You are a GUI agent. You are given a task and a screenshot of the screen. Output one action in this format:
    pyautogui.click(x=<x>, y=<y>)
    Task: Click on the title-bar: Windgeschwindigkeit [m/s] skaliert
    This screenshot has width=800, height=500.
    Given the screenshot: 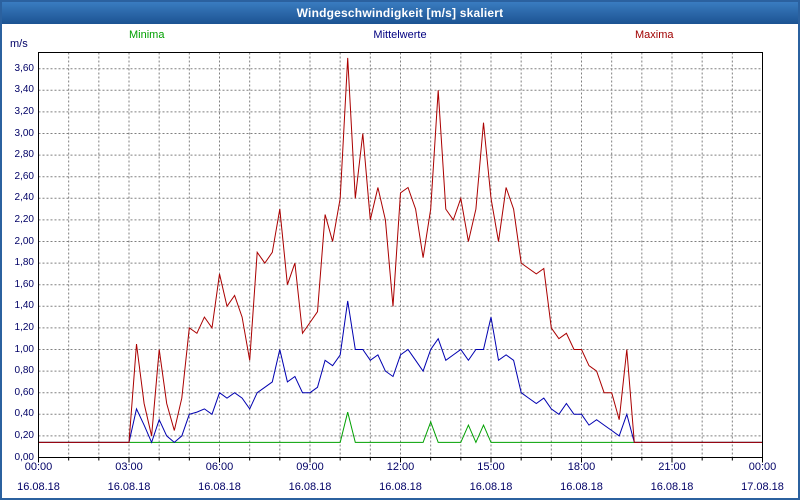 What is the action you would take?
    pyautogui.click(x=400, y=13)
    